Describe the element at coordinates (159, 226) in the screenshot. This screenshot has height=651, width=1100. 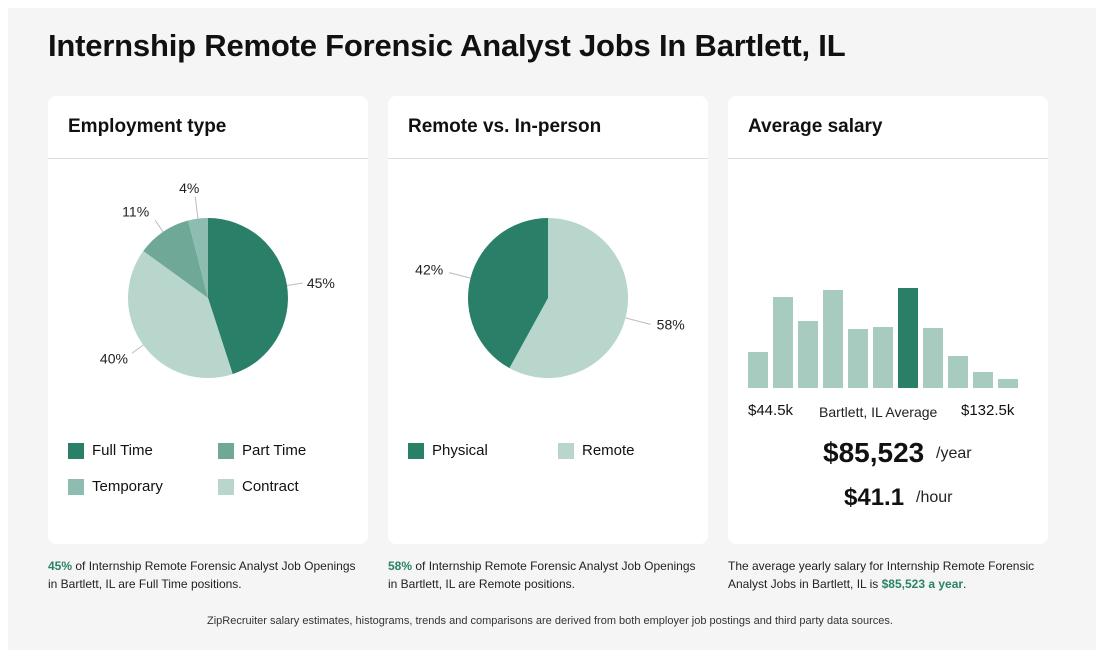
I see `pie-leader-line-part-time` at that location.